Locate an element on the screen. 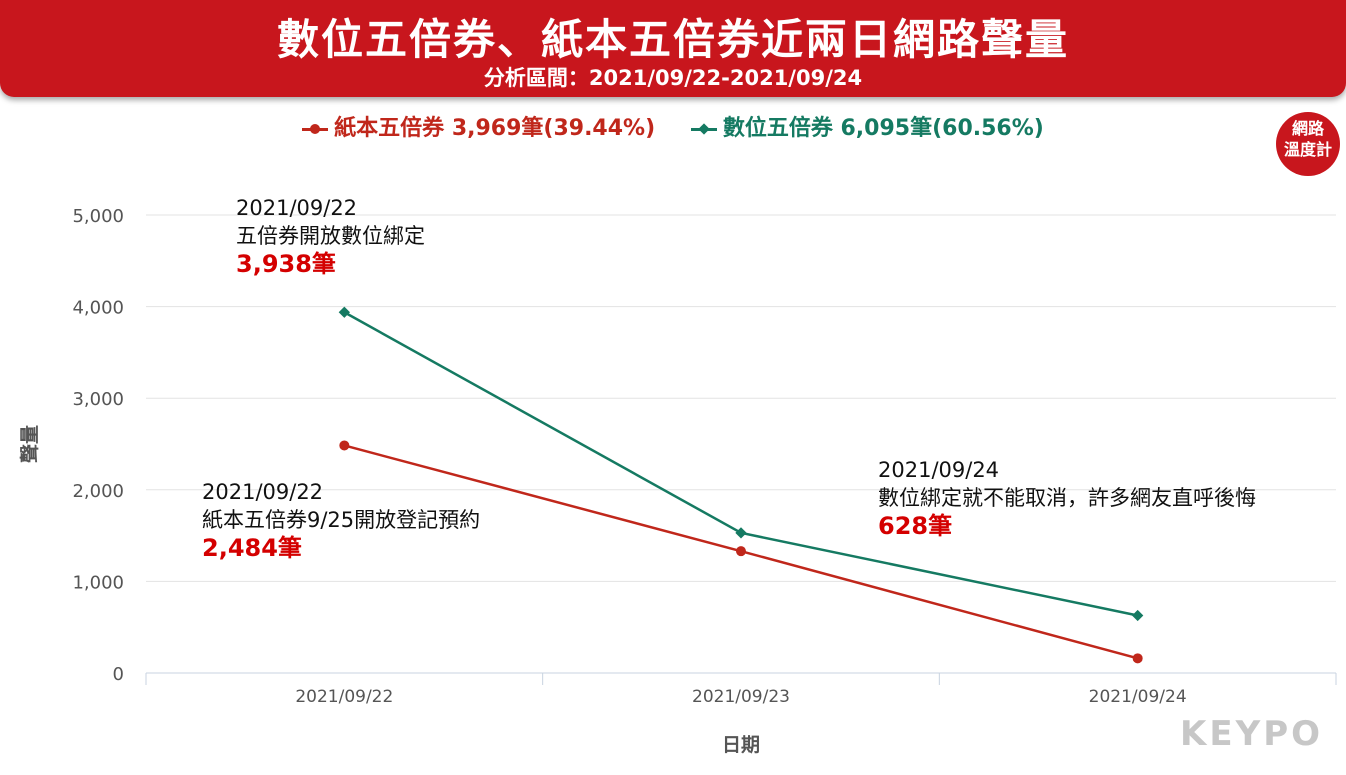  annotation-paper-0922: 2021/09/22 紙本五倍券9/25開放登記預約 2,484筆 is located at coordinates (341, 520).